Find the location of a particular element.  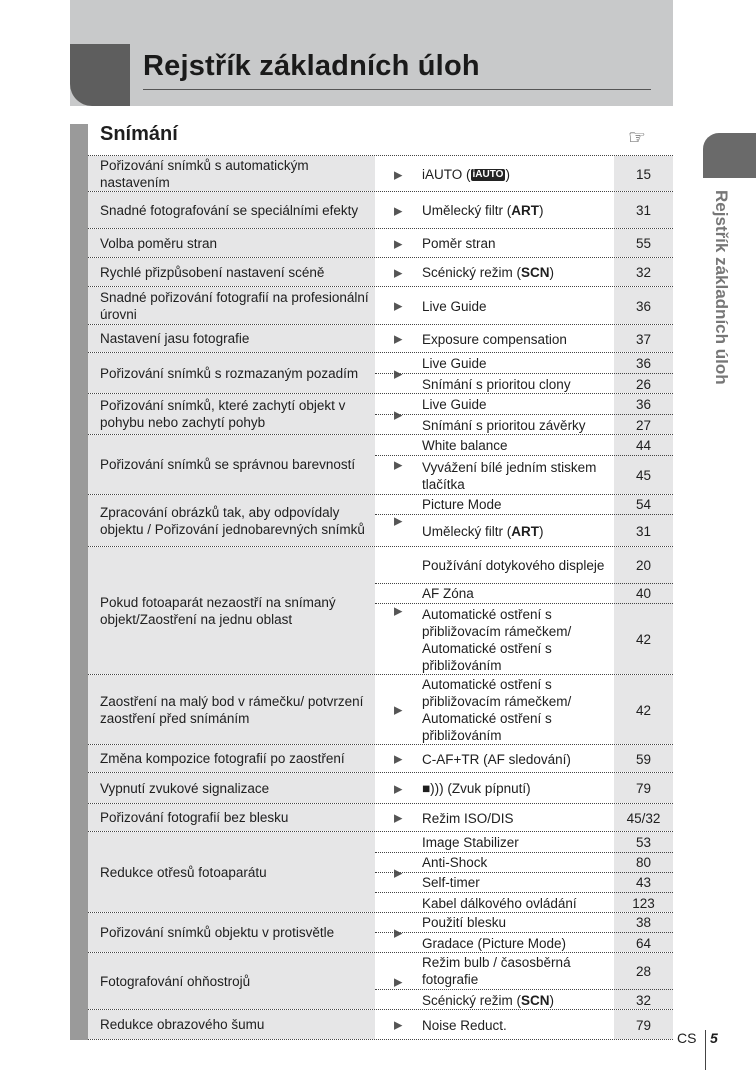

task-label: Pořizování snímků se správnou barevností is located at coordinates (231, 464).